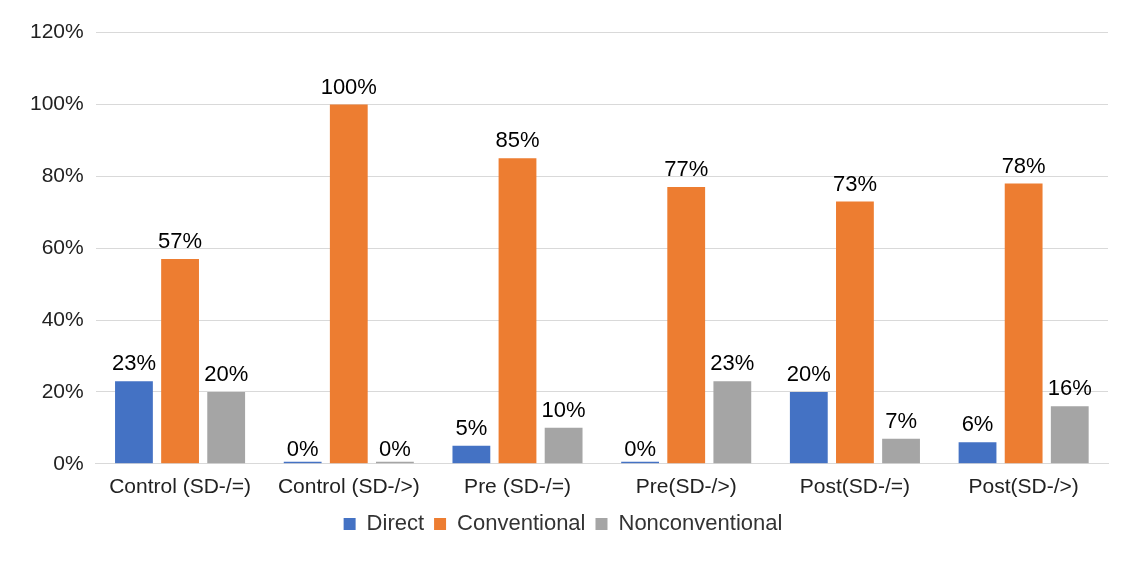 This screenshot has height=565, width=1138. I want to click on legend-label: Nonconventional, so click(700, 523).